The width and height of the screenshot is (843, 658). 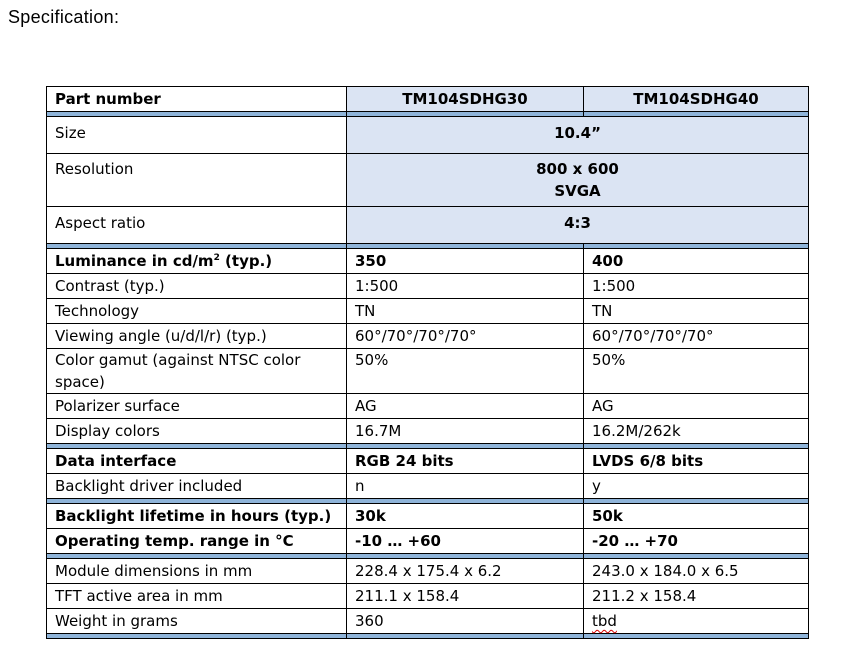 I want to click on row-value-1: TN, so click(x=465, y=311).